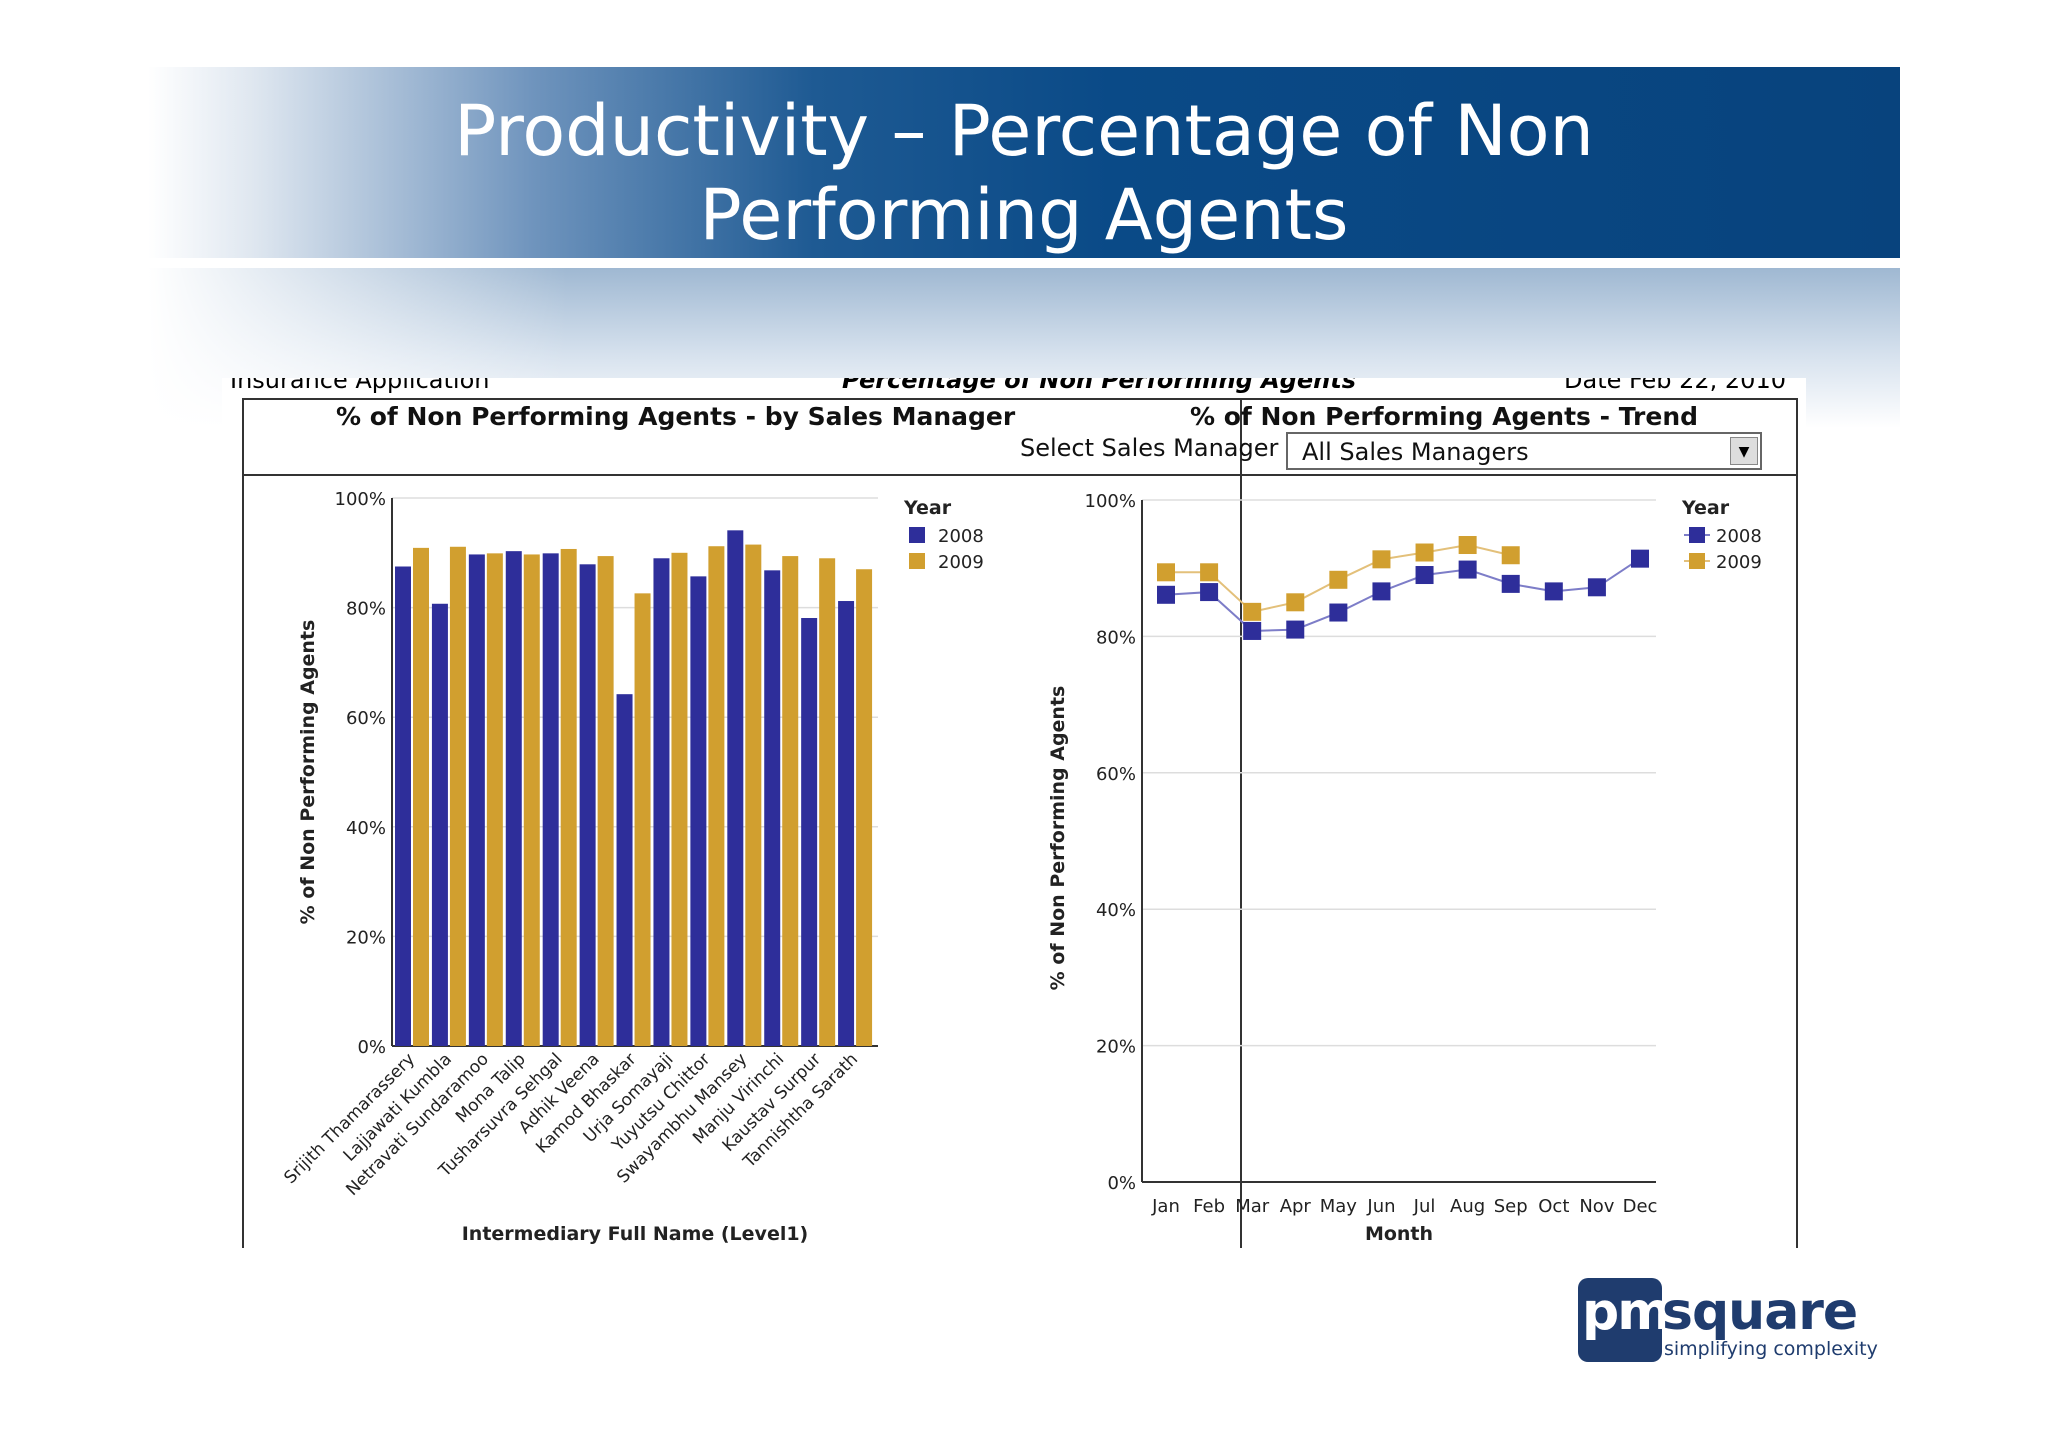  I want to click on bar-legend-swatch-2008, so click(917, 535).